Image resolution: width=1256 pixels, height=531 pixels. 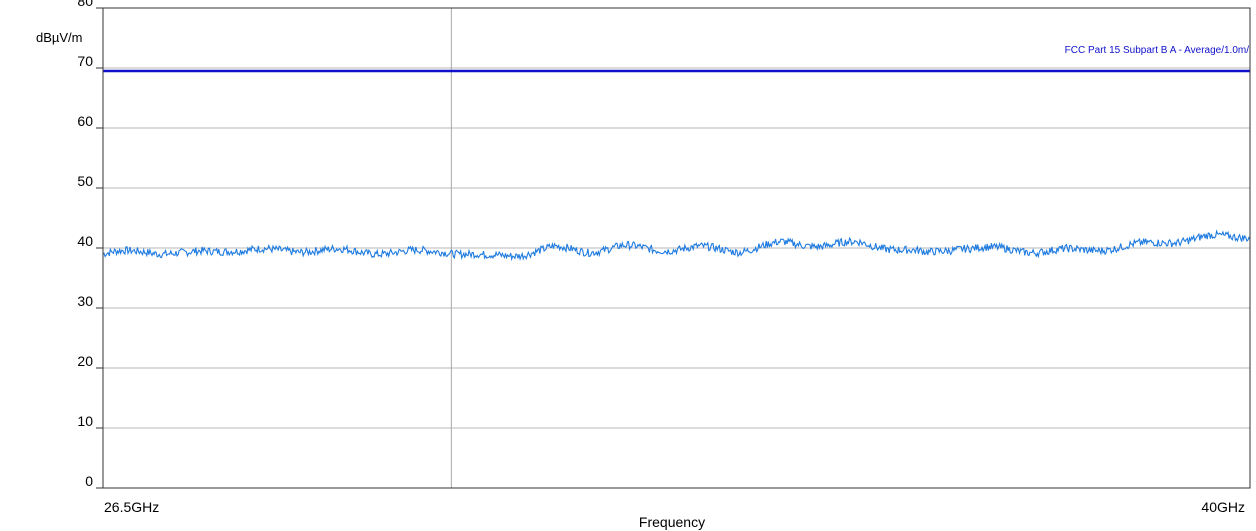 What do you see at coordinates (59, 37) in the screenshot?
I see `y-unit-label: dBµV/m` at bounding box center [59, 37].